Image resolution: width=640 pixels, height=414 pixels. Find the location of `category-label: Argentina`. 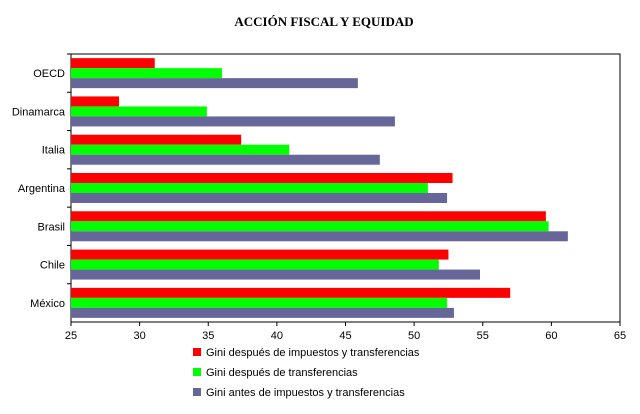

category-label: Argentina is located at coordinates (42, 189).